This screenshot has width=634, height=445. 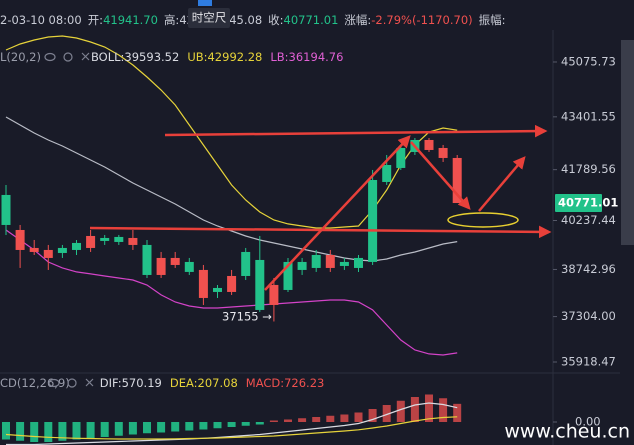 What do you see at coordinates (171, 20) in the screenshot?
I see `label-part: 高:` at bounding box center [171, 20].